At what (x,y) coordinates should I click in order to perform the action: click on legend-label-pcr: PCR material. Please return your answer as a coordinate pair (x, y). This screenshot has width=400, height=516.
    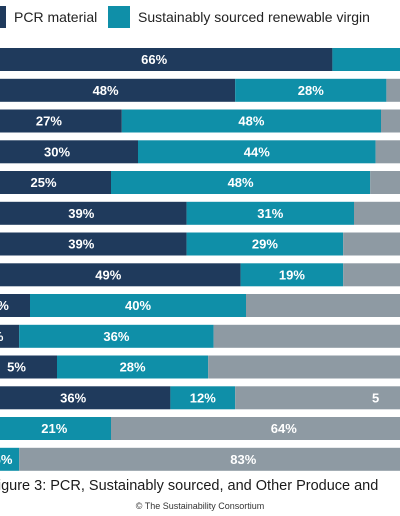
    Looking at the image, I should click on (56, 17).